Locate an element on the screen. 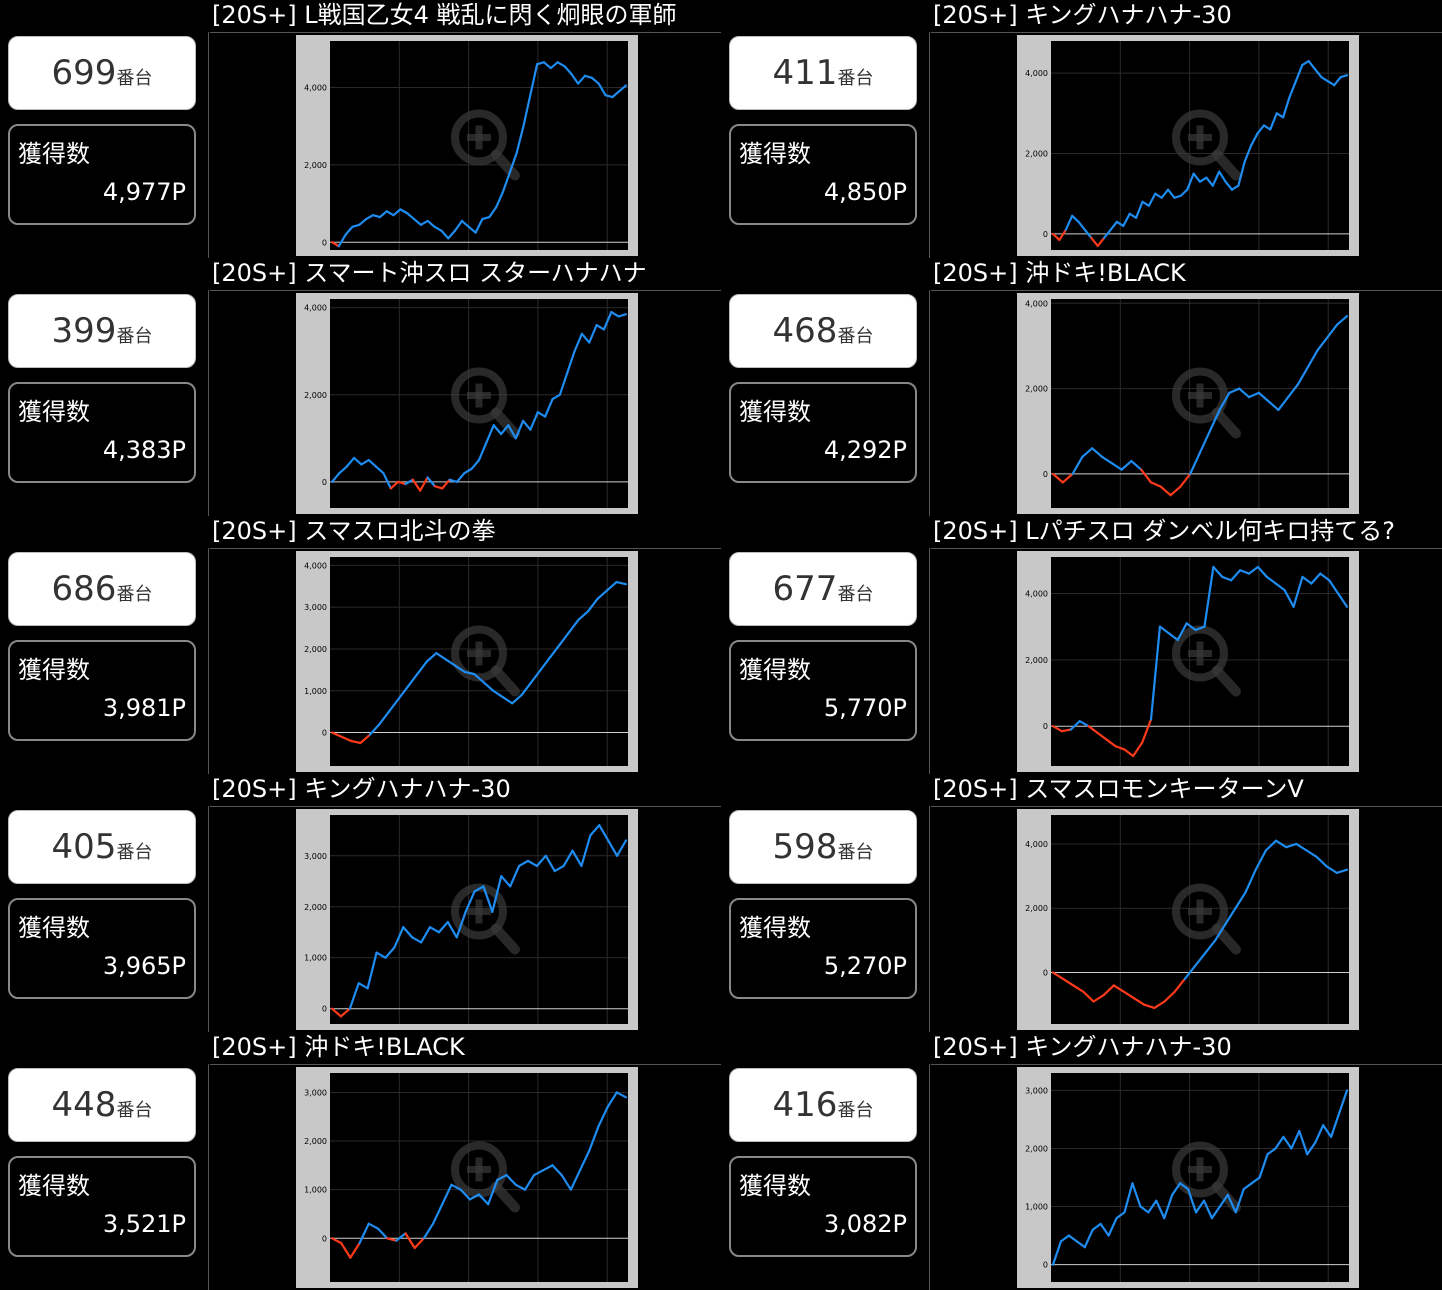  machine-number-box: 405番台 is located at coordinates (102, 847).